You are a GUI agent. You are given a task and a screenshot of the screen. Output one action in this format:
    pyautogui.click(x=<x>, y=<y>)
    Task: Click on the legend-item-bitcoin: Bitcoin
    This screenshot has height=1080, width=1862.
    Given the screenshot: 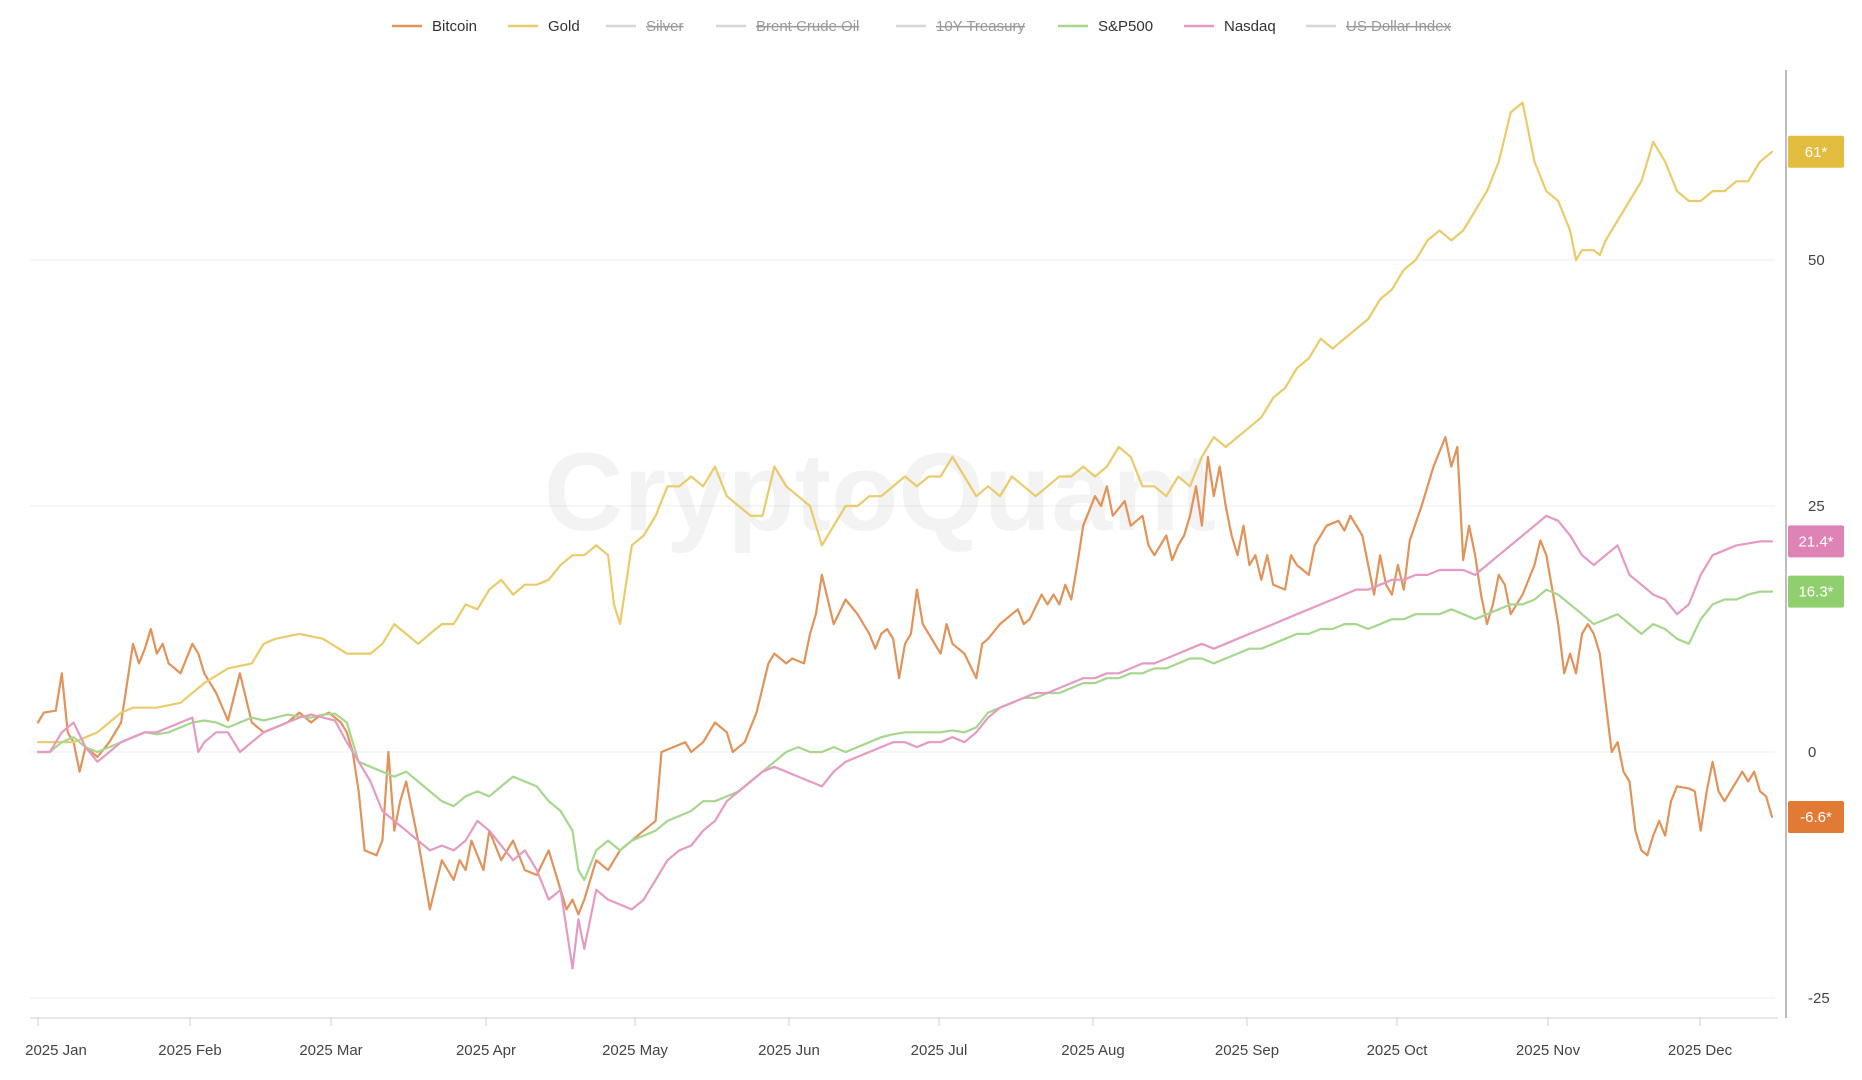 What is the action you would take?
    pyautogui.click(x=434, y=26)
    